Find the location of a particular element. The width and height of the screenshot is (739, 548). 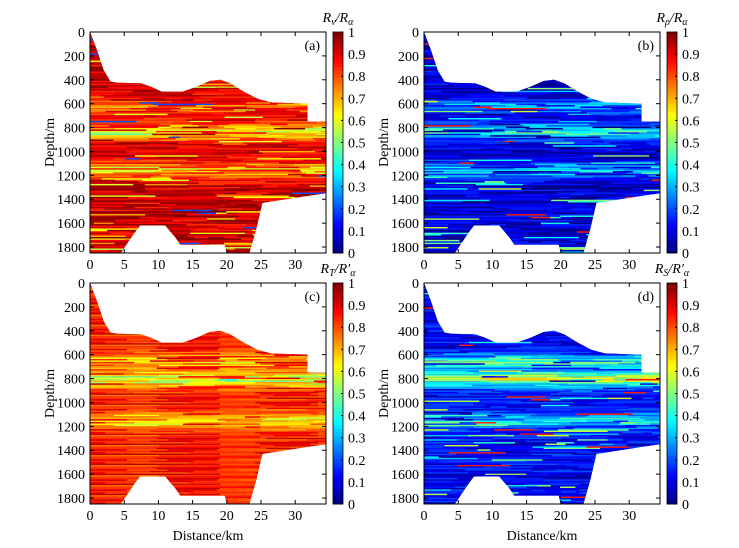

y-tick-label: 800 is located at coordinates (408, 380).